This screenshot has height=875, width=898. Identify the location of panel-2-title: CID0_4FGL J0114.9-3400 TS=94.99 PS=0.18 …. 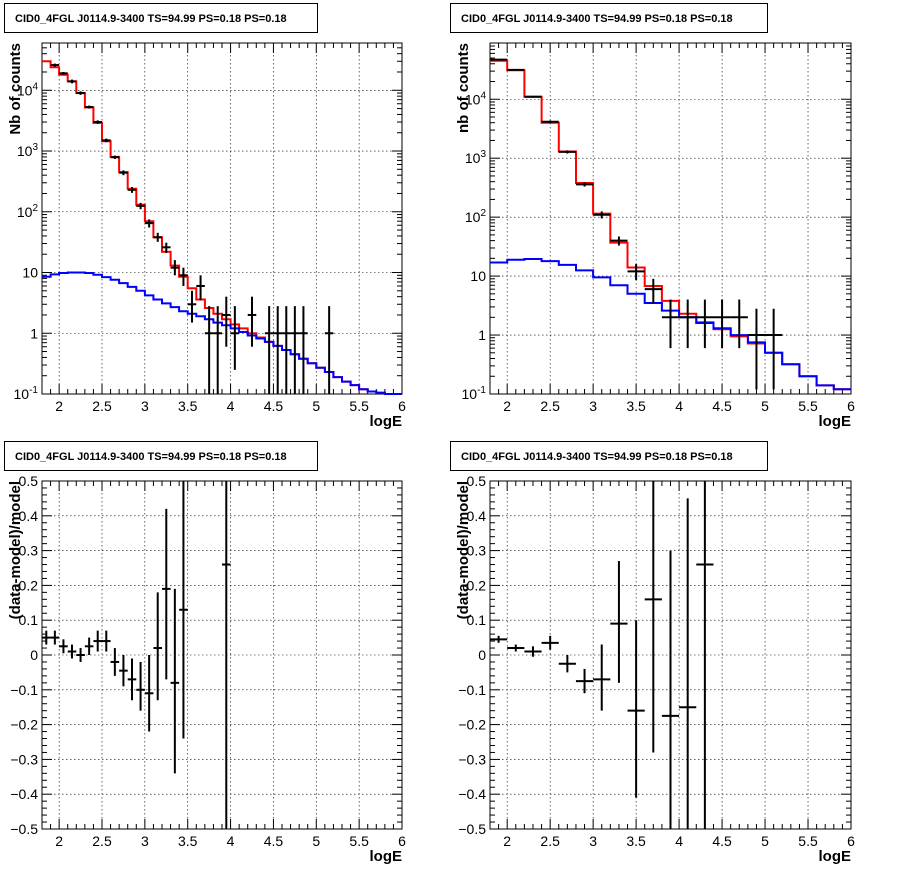
(161, 456).